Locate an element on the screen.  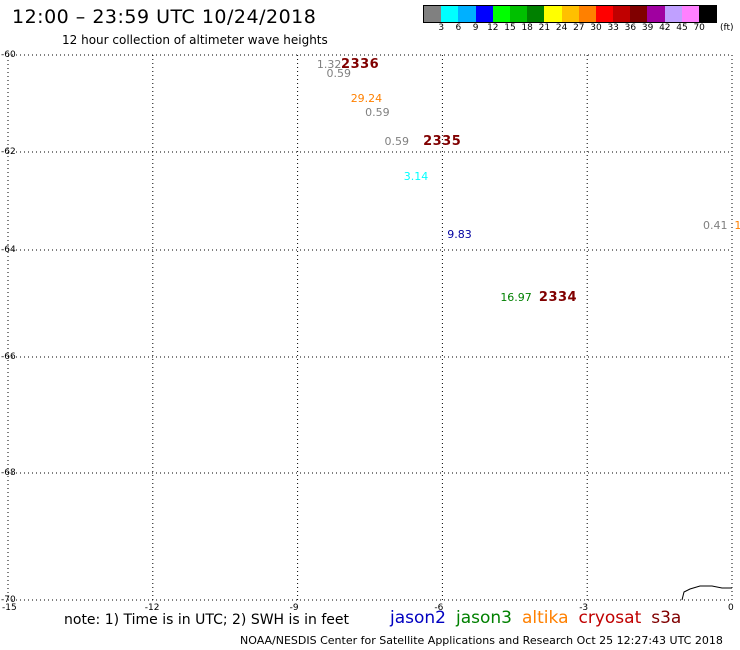
legend-entry-cryosat: cryosat is located at coordinates (610, 618).